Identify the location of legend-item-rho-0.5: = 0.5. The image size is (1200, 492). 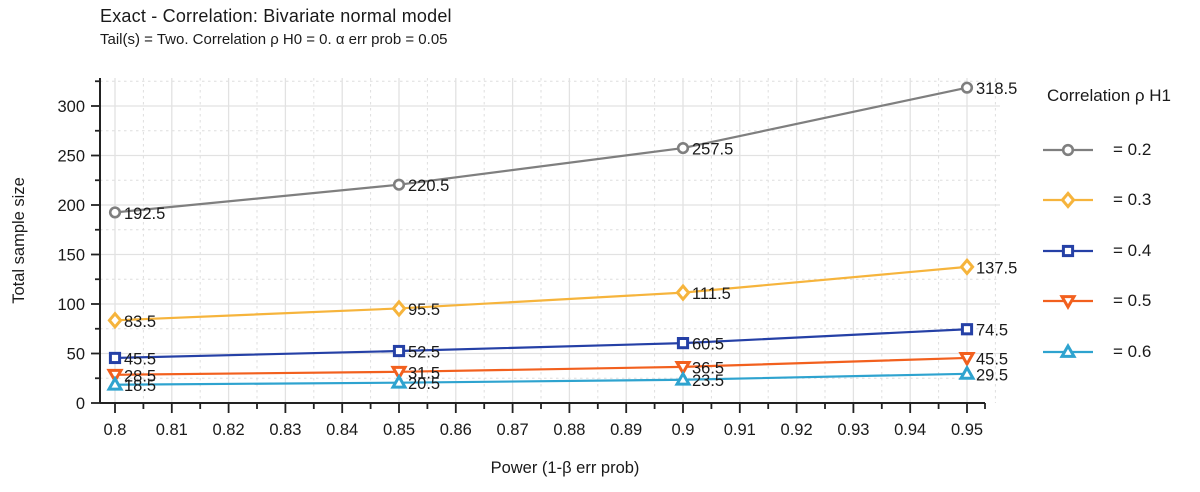
(1096, 301).